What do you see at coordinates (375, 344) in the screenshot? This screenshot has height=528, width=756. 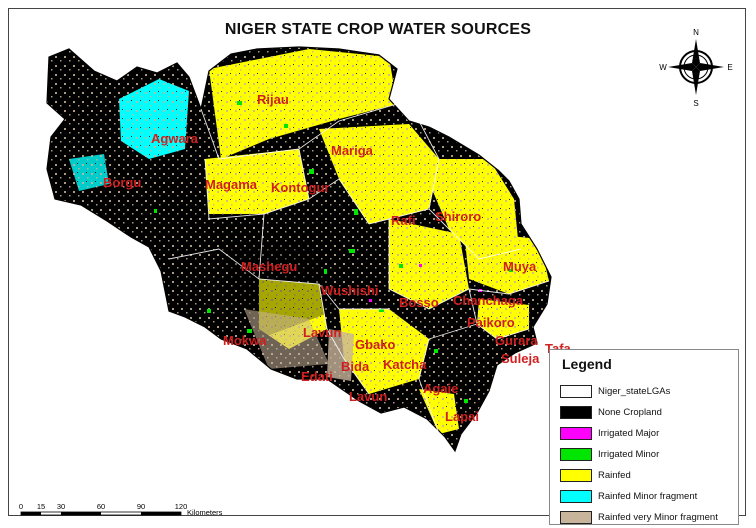 I see `lga-label: Gbako` at bounding box center [375, 344].